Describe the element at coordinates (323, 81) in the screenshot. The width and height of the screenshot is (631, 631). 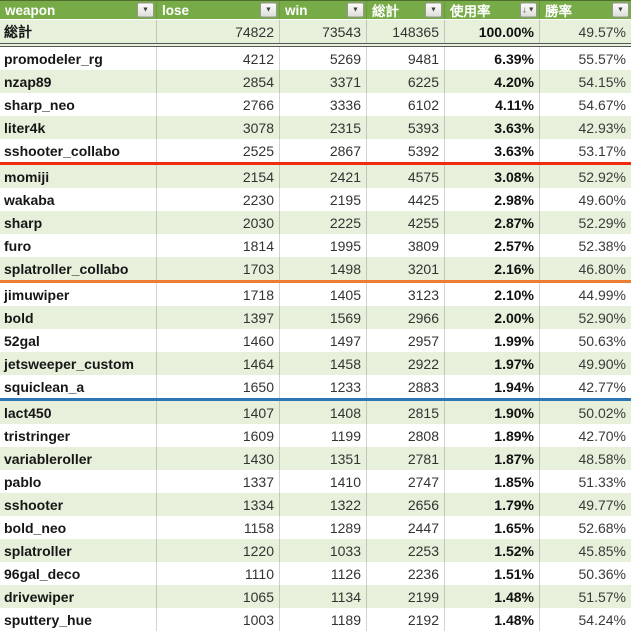
I see `cell-win: 3371` at that location.